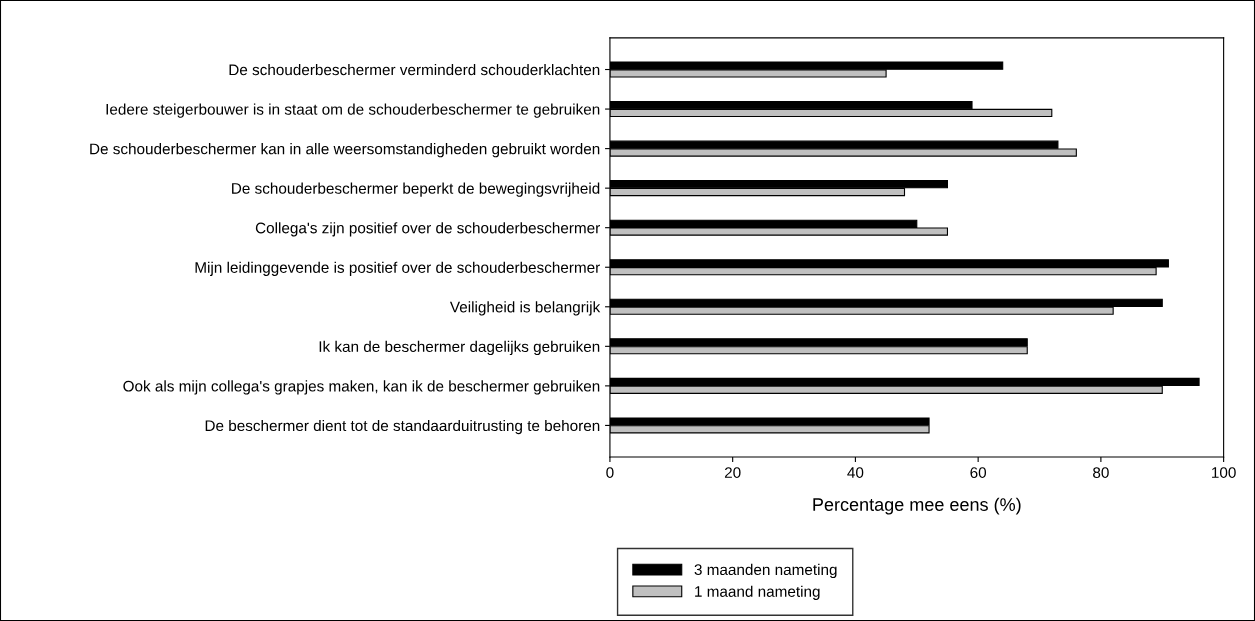  Describe the element at coordinates (732, 472) in the screenshot. I see `x-tick-label: 20` at that location.